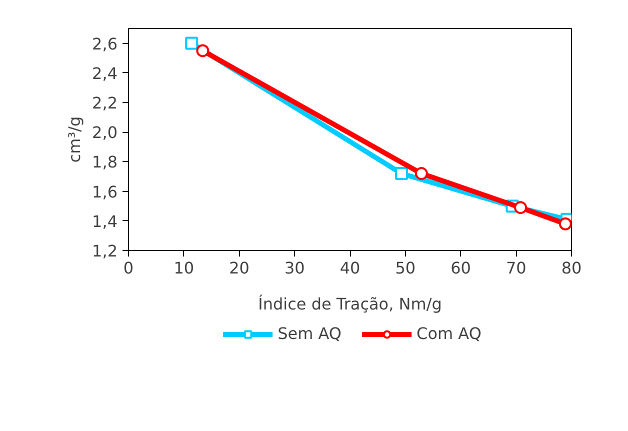  I want to click on y-tick-label: 2,0, so click(105, 132).